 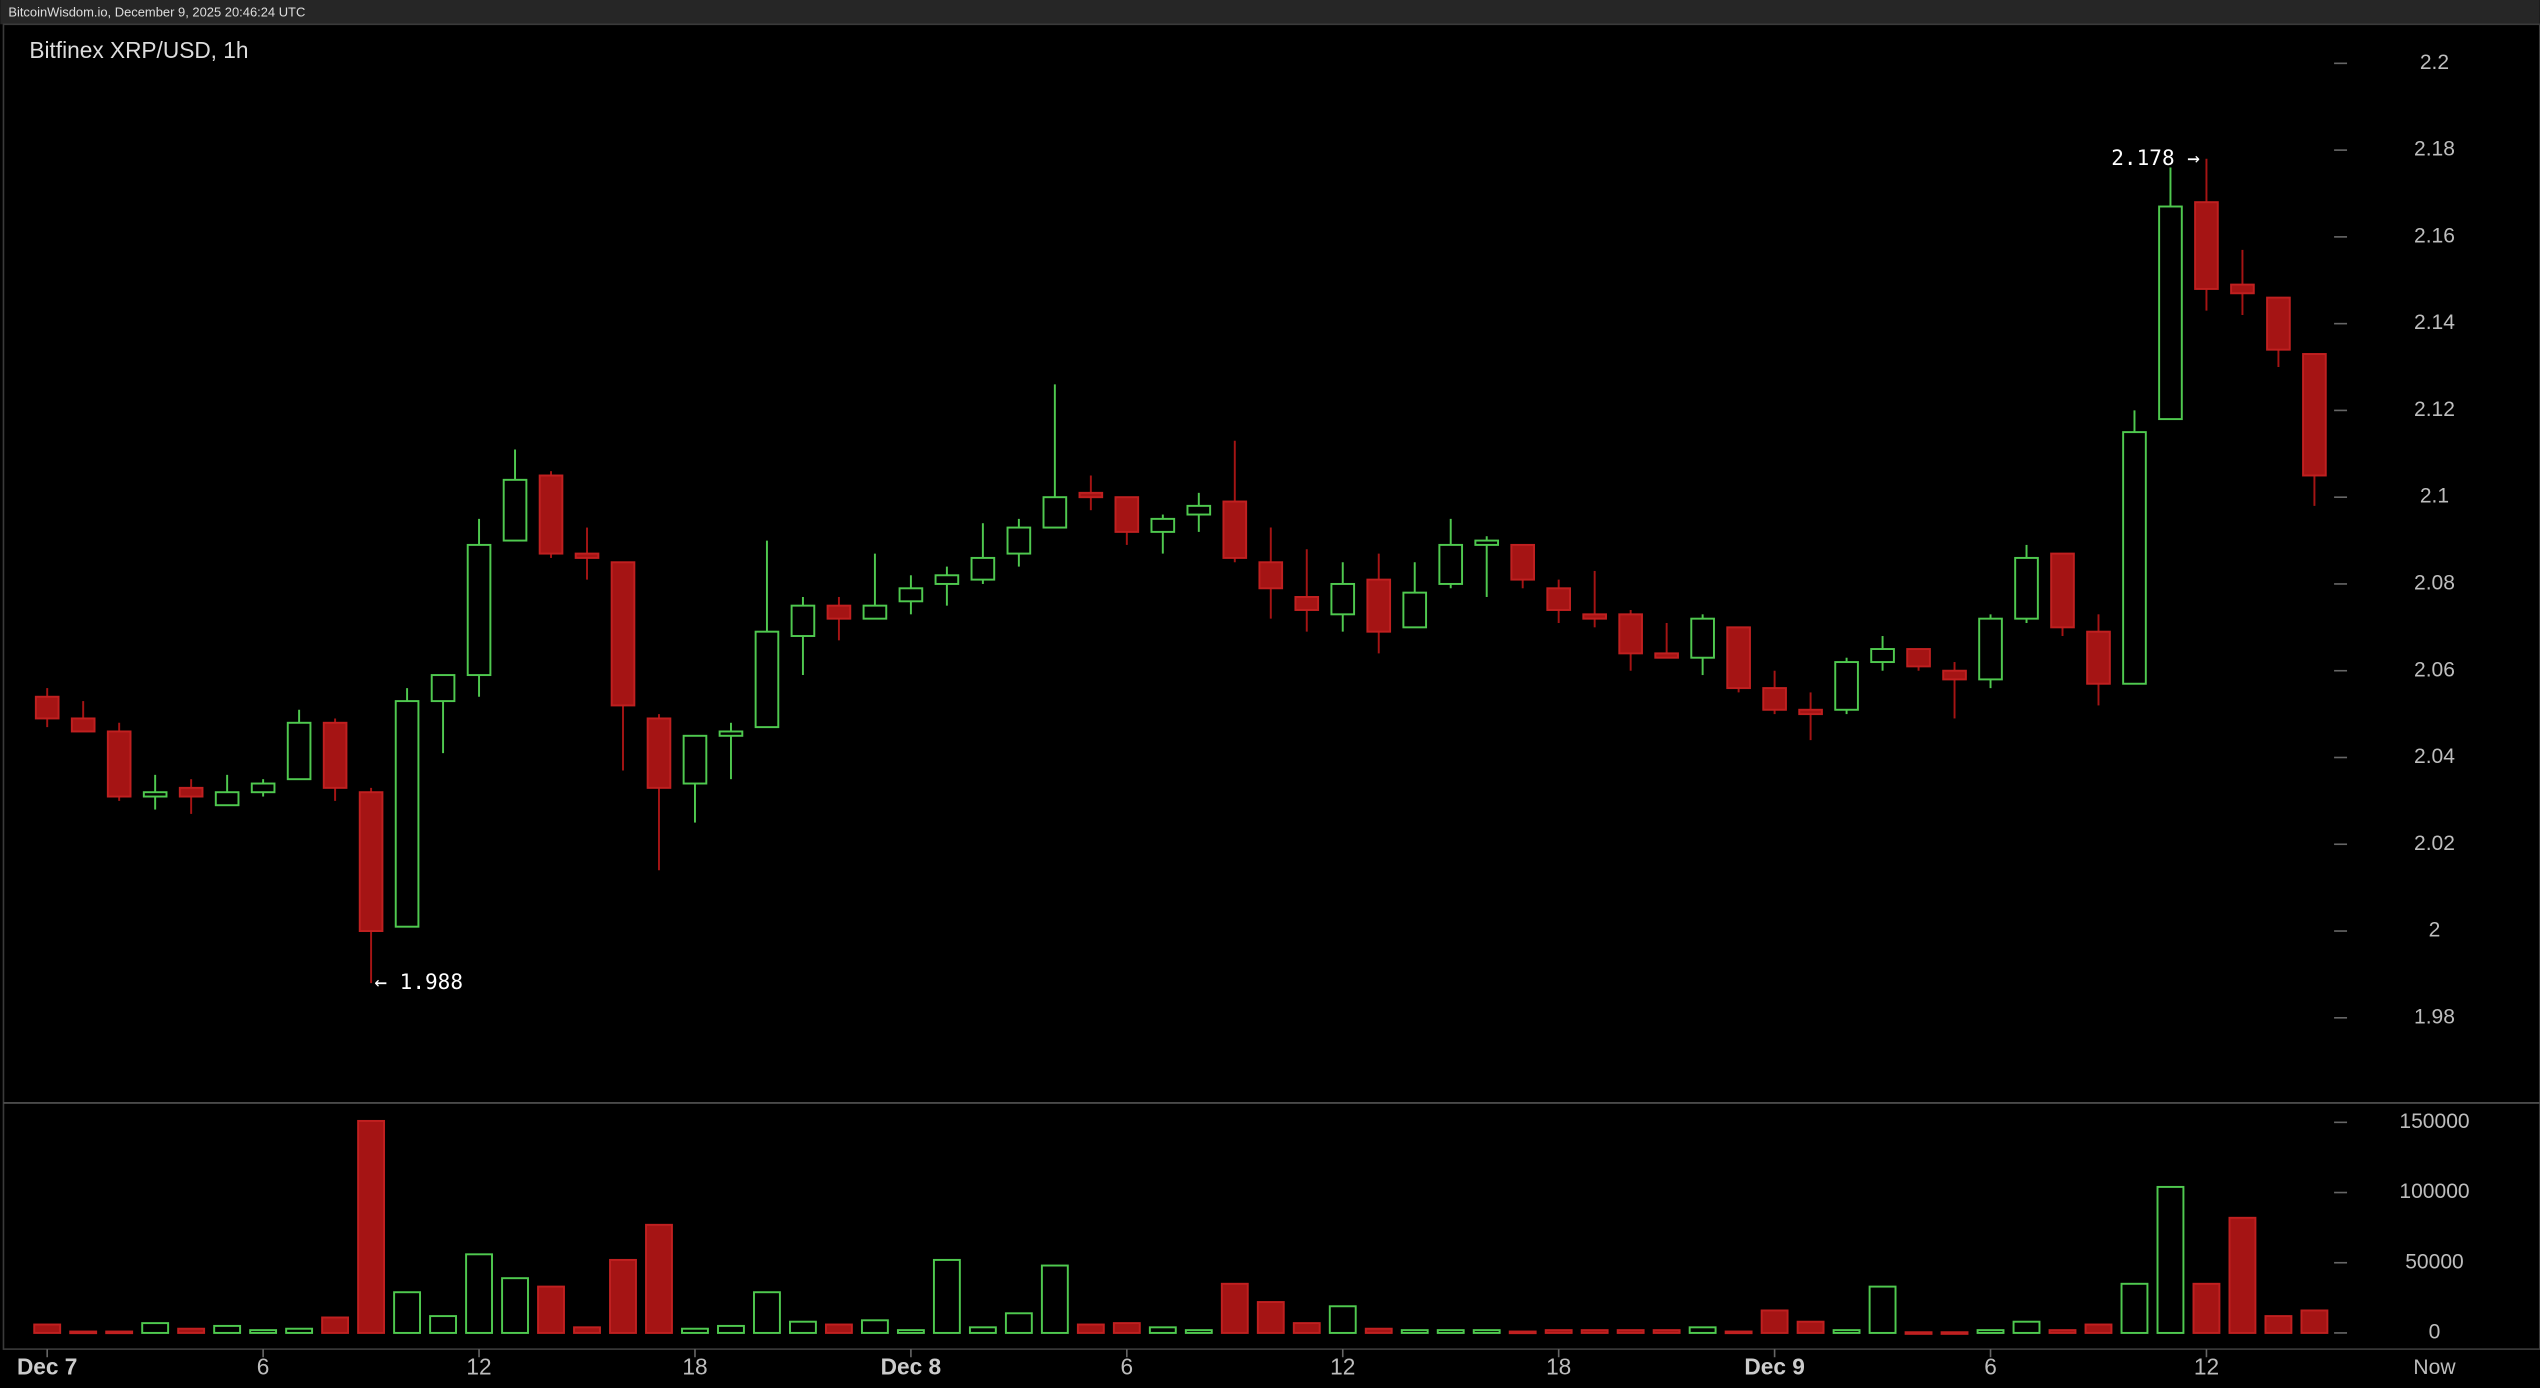 What do you see at coordinates (2434, 1016) in the screenshot?
I see `y-tick-label: 1.98` at bounding box center [2434, 1016].